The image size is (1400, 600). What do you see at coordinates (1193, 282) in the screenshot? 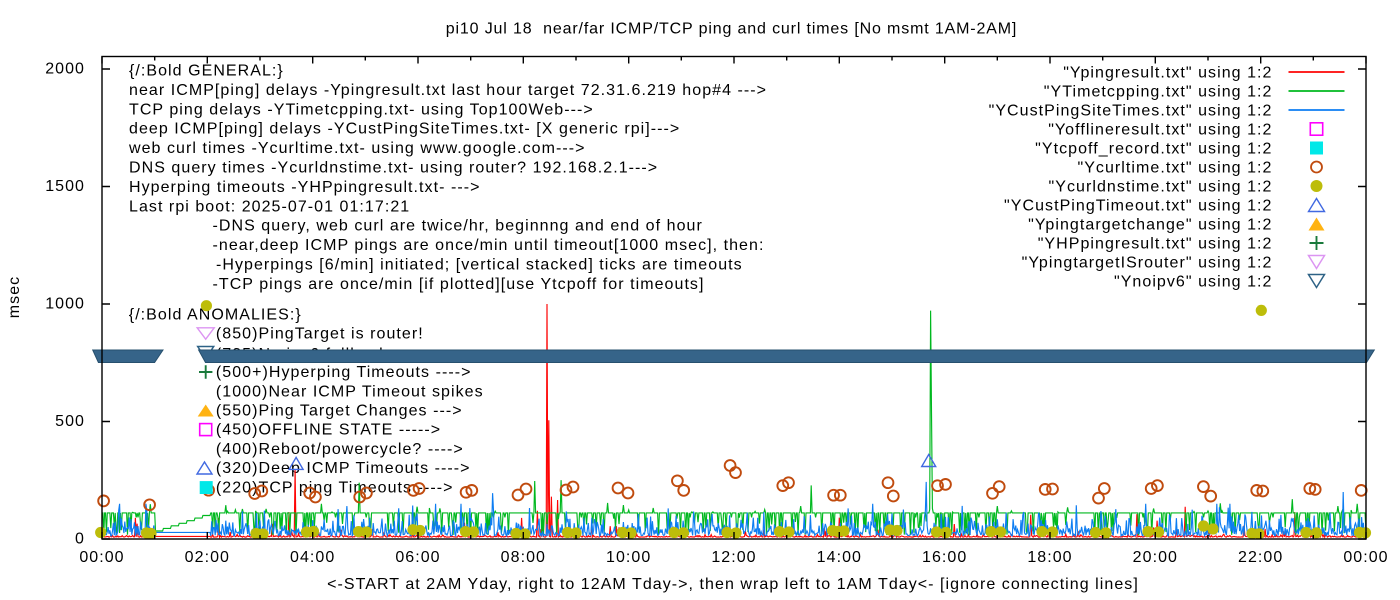
I see `svg-text: "Ynoipv6" using 1:2` at bounding box center [1193, 282].